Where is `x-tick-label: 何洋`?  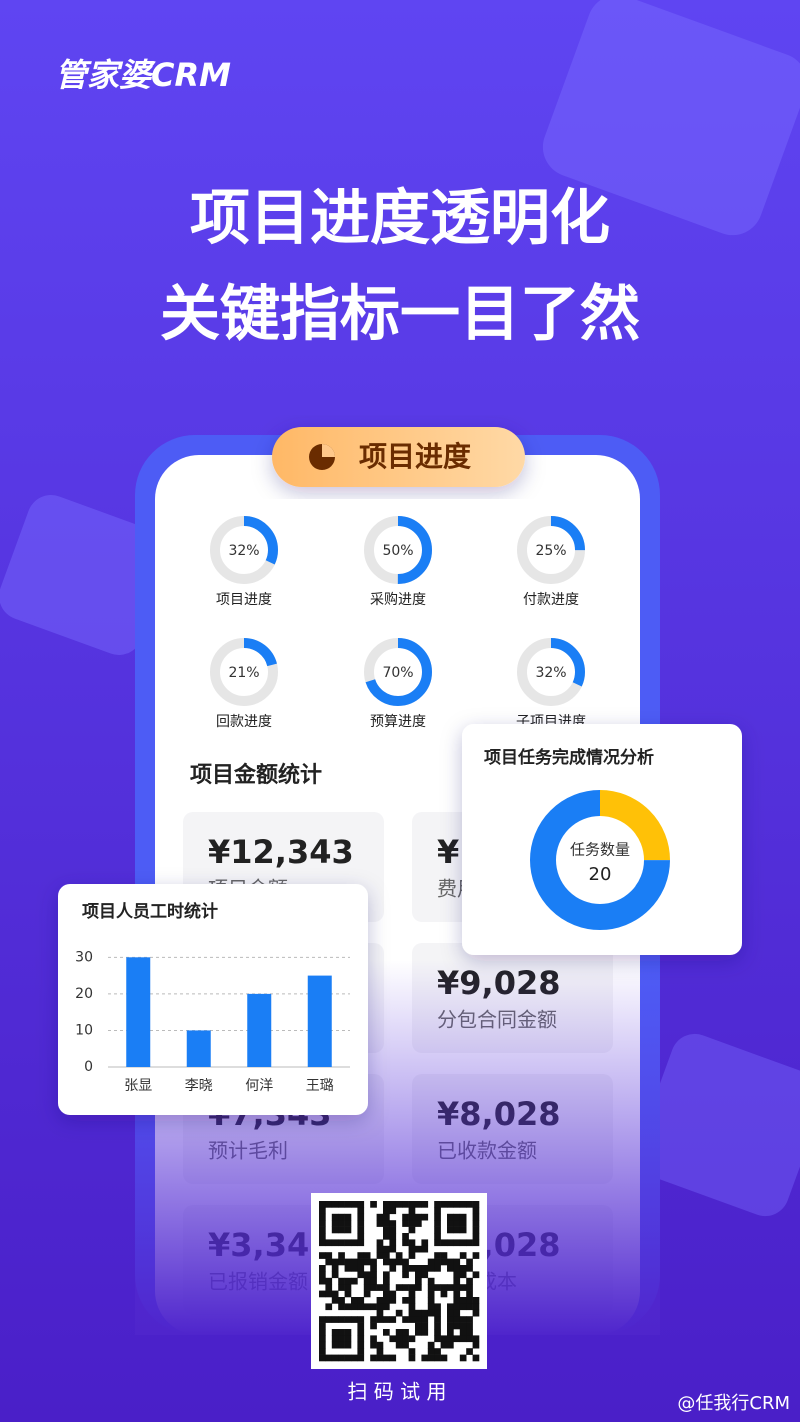 x-tick-label: 何洋 is located at coordinates (259, 1086).